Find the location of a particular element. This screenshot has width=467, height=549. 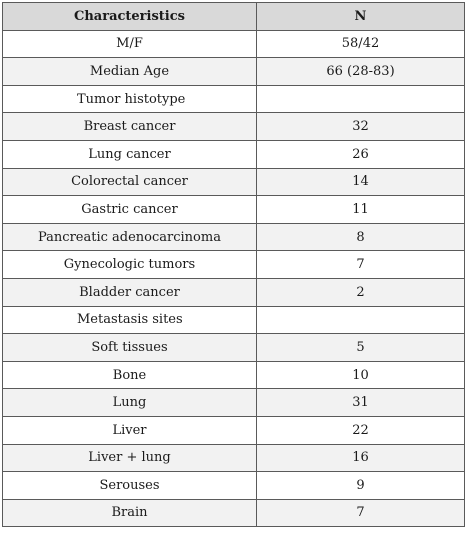

characteristic-cell: Pancreatic adenocarcinoma is located at coordinates (129, 237).